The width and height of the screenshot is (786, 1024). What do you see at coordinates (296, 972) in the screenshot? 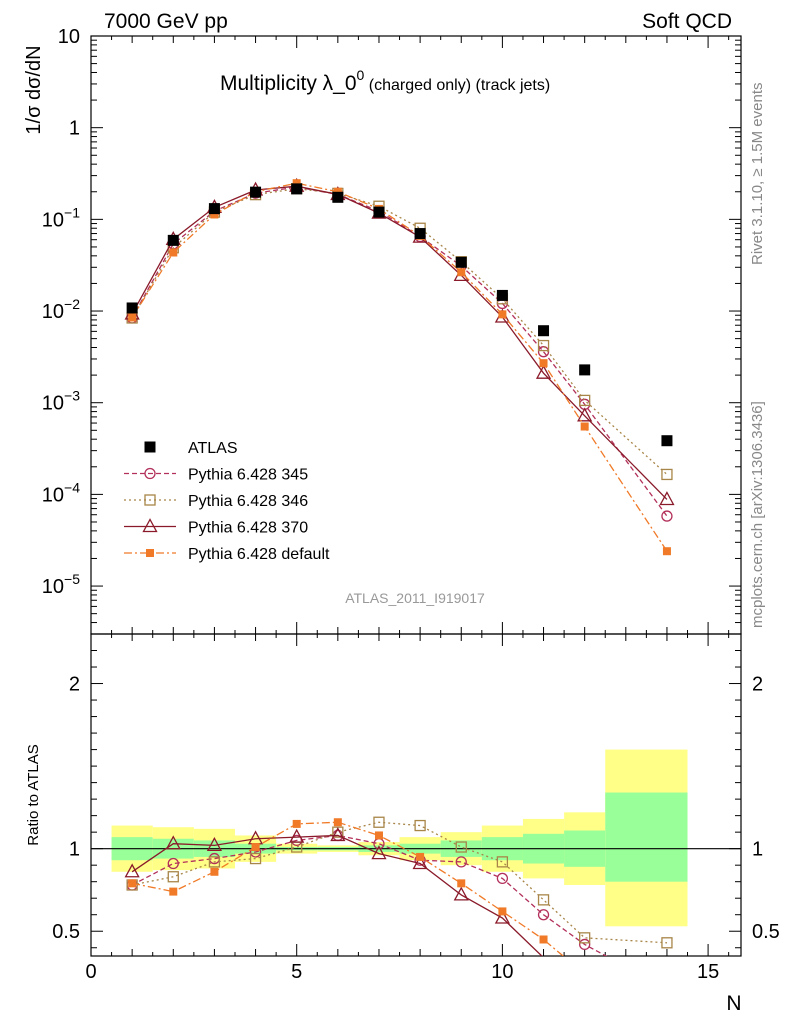
I see `x-tick-label: 5` at bounding box center [296, 972].